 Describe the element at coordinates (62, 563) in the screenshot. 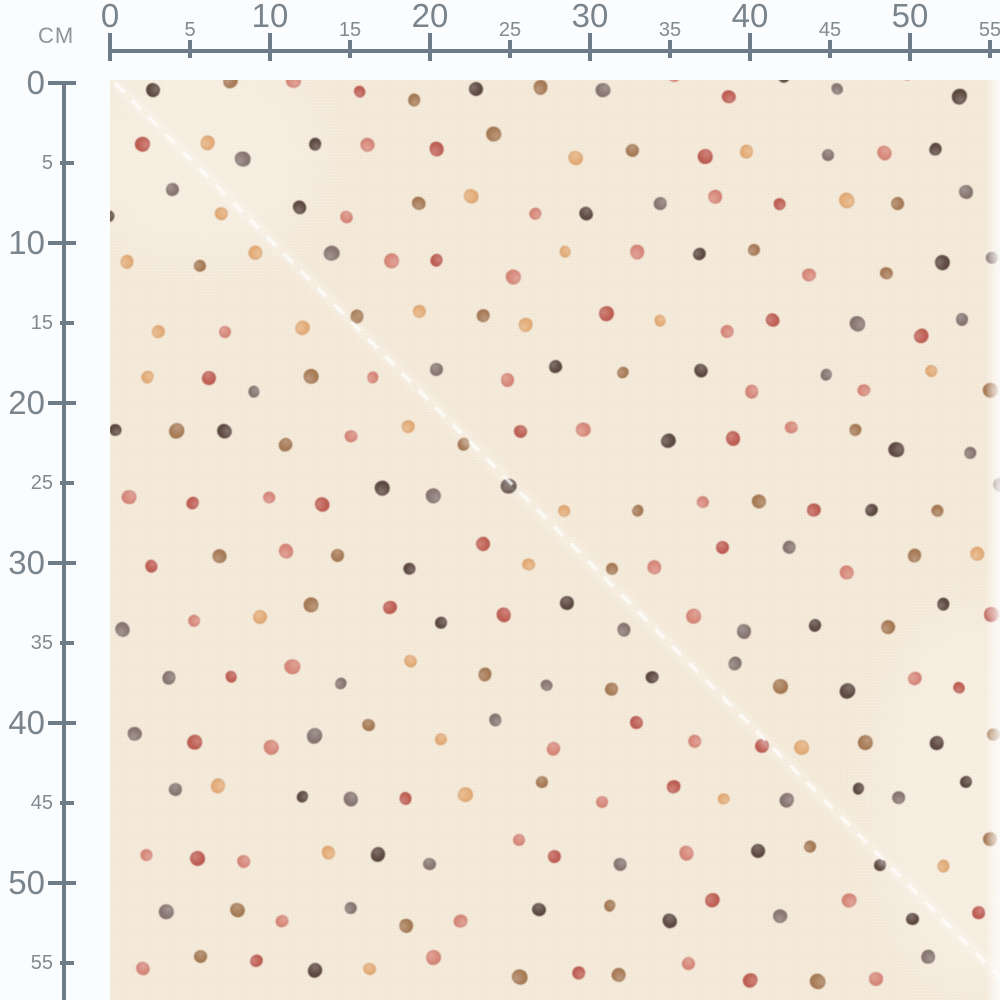

I see `ruler-left-major-tick` at that location.